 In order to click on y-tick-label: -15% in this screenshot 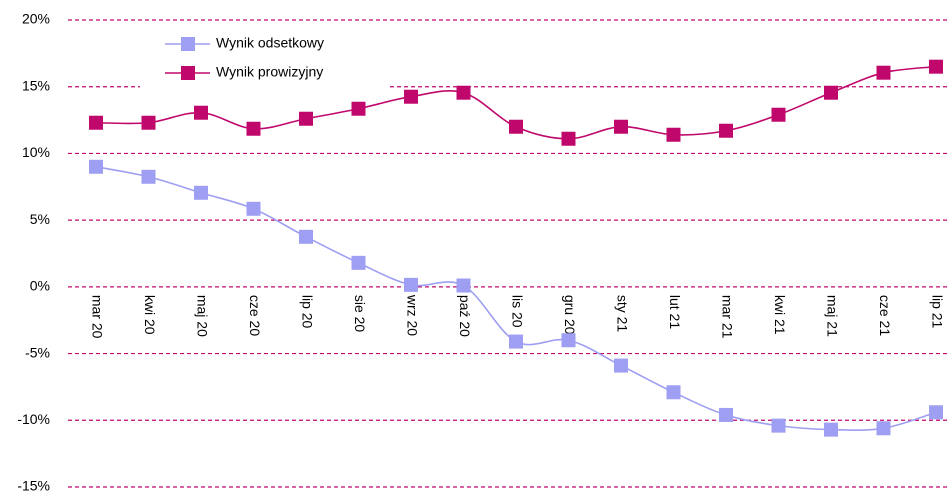, I will do `click(33, 486)`.